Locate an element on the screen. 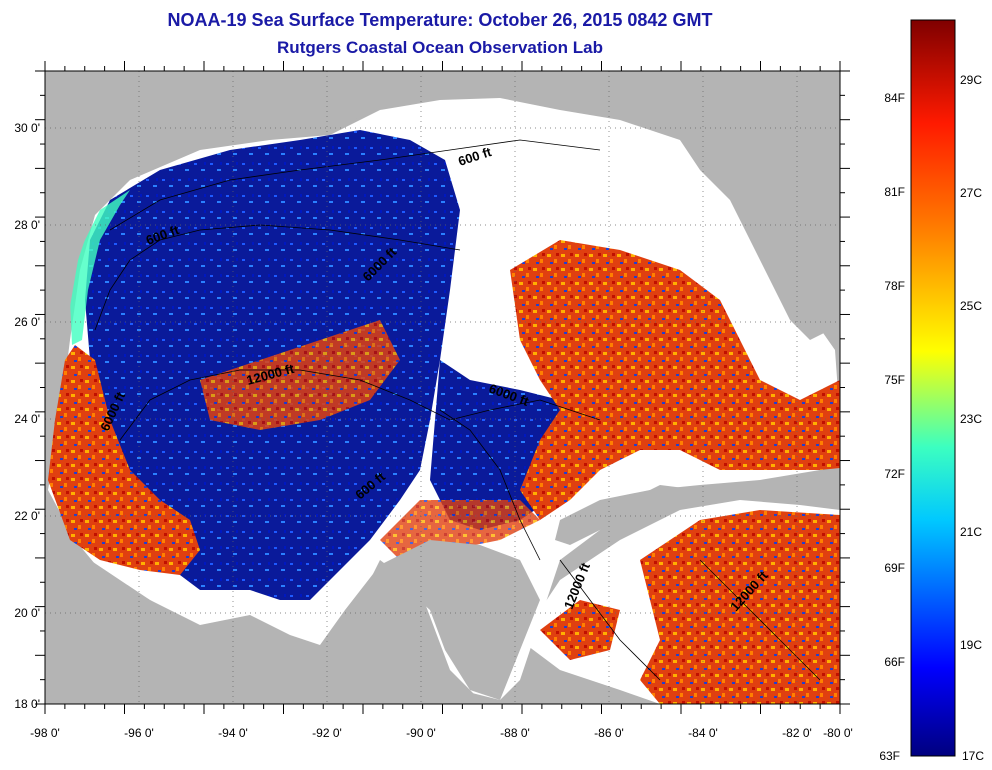 Image resolution: width=992 pixels, height=770 pixels. colorbar-f-label: 63F is located at coordinates (889, 756).